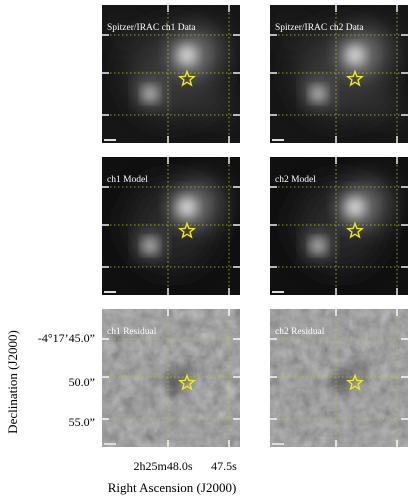 This screenshot has width=415, height=500. What do you see at coordinates (300, 332) in the screenshot?
I see `panel-label: ch2 Residual` at bounding box center [300, 332].